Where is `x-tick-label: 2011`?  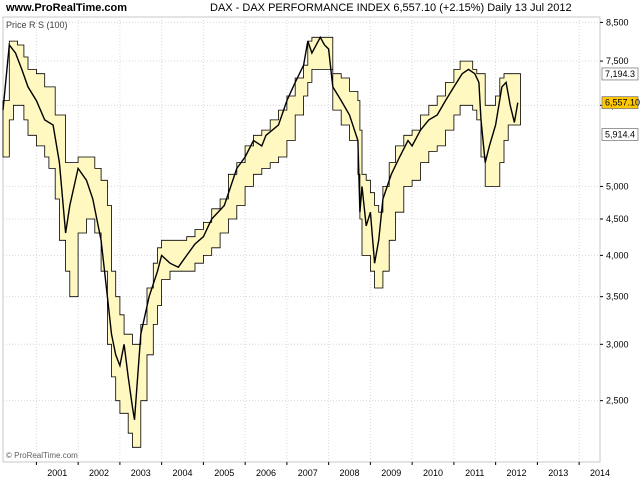
x-tick-label: 2011 is located at coordinates (474, 473).